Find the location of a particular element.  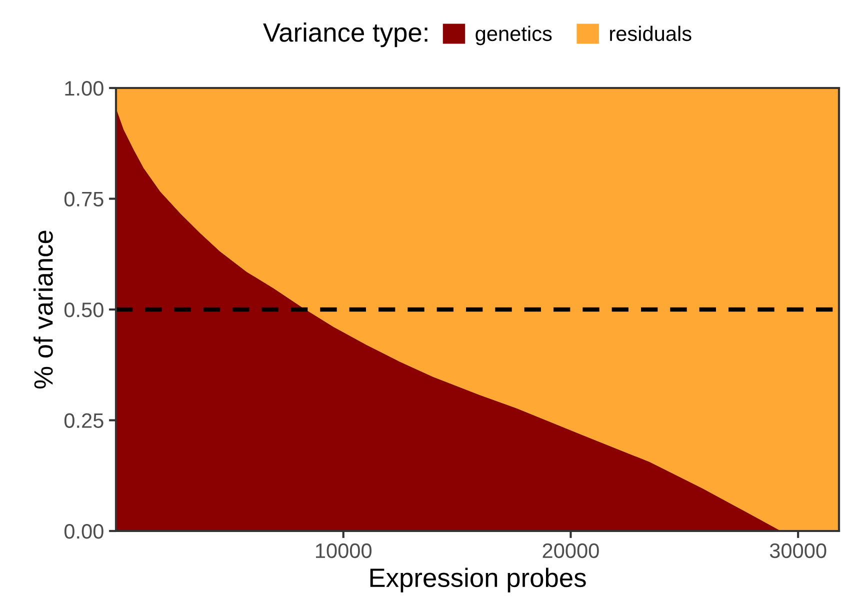

y-tick-label: 0.75 is located at coordinates (84, 199).